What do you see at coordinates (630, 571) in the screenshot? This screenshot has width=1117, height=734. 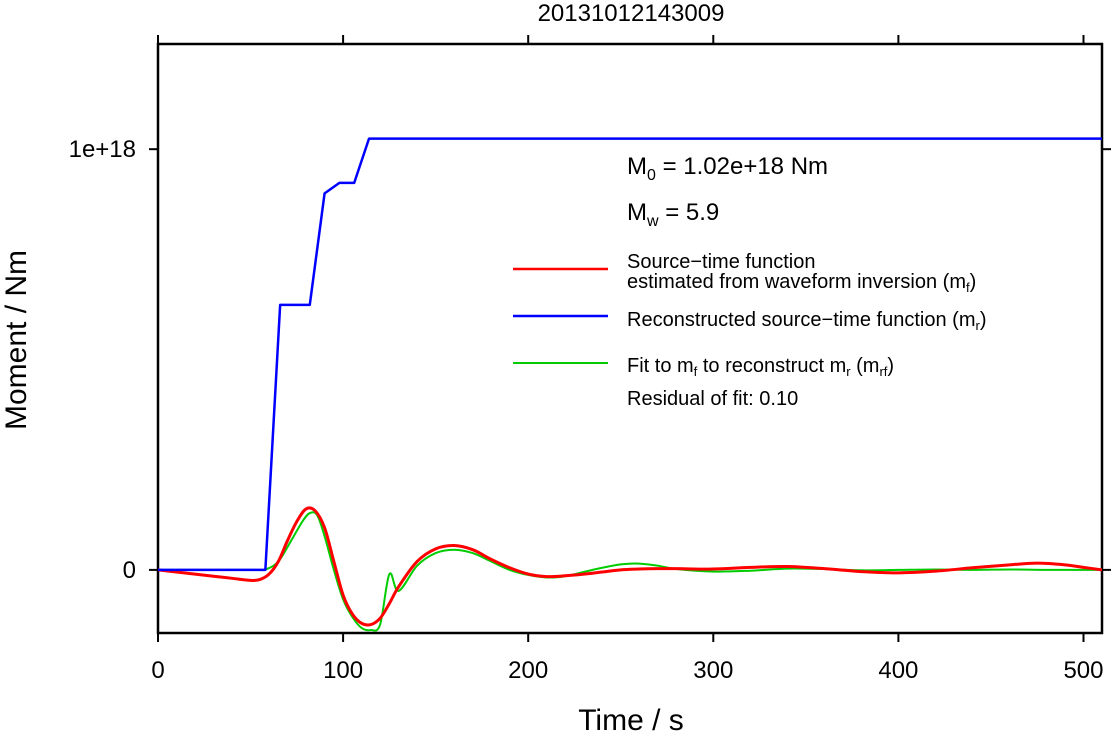 I see `series-line-fit` at bounding box center [630, 571].